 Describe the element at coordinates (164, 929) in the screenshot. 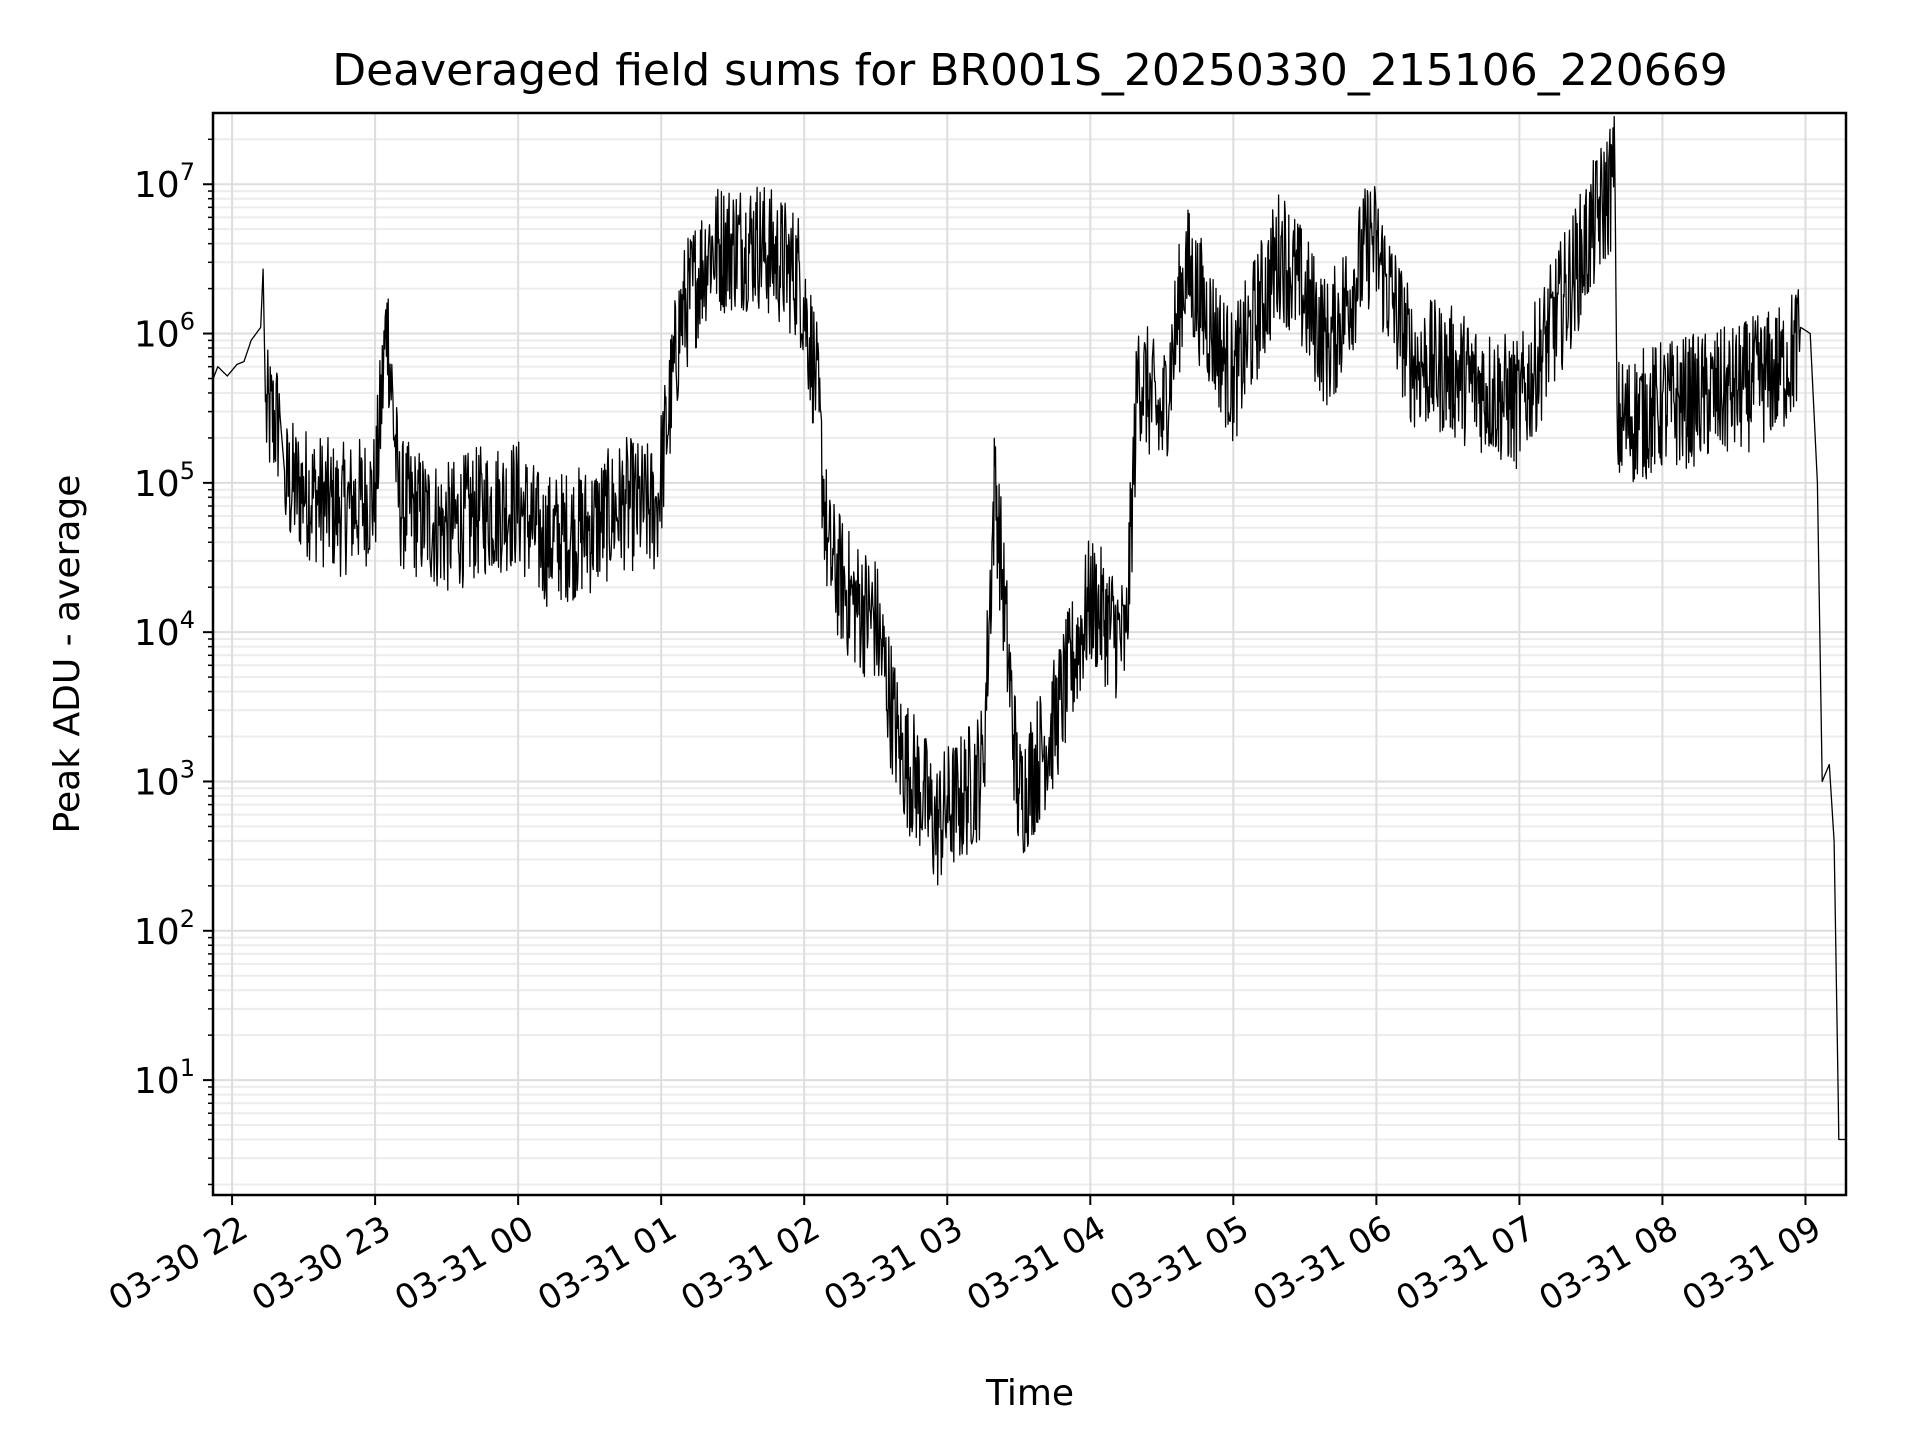

I see `y-tick-label: 10²` at that location.